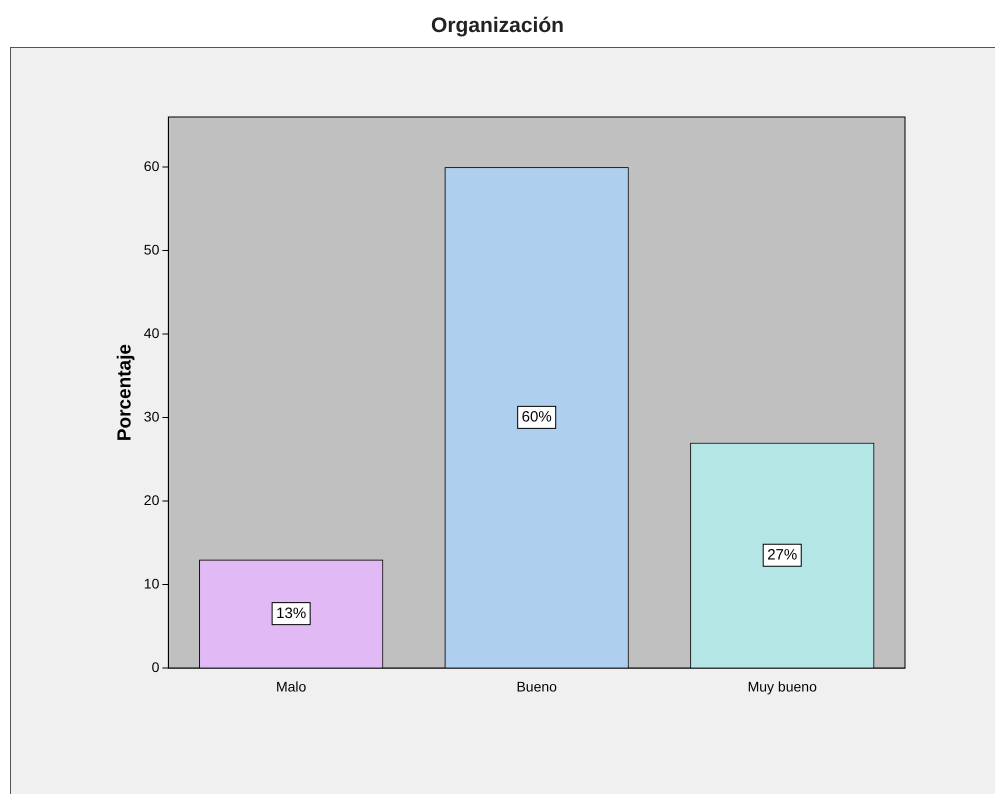  Describe the element at coordinates (125, 393) in the screenshot. I see `y-axis-title: Porcentaje` at that location.